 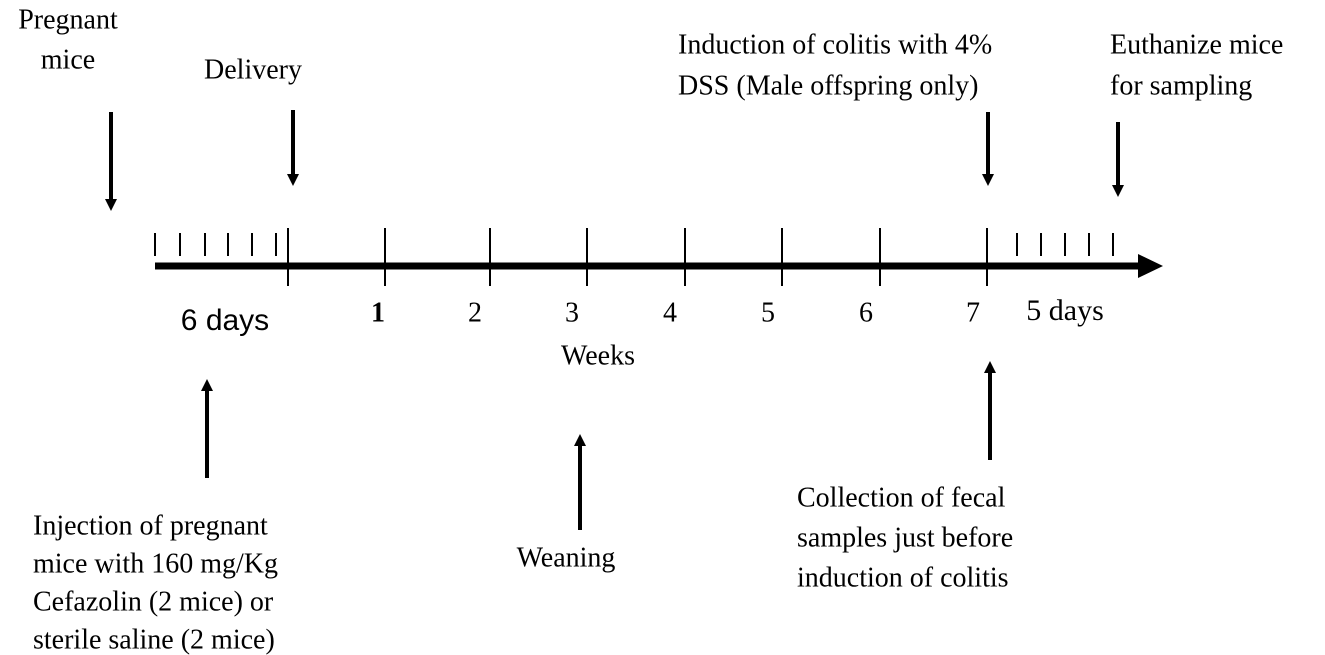 What do you see at coordinates (153, 601) in the screenshot?
I see `annotation-line: Cefazolin (2 mice) or` at bounding box center [153, 601].